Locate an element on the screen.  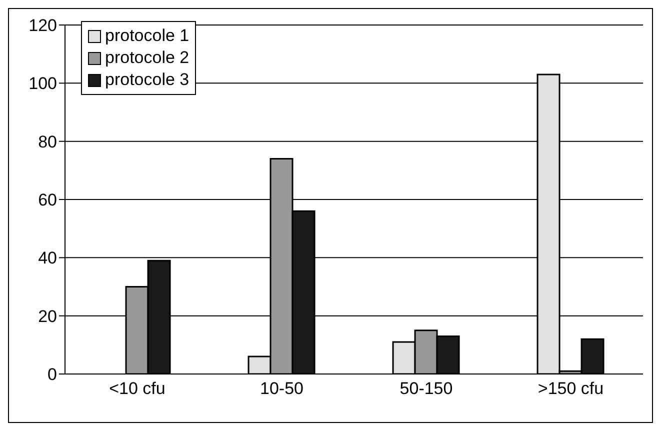
x-tick-label: >150 cfu is located at coordinates (571, 388).